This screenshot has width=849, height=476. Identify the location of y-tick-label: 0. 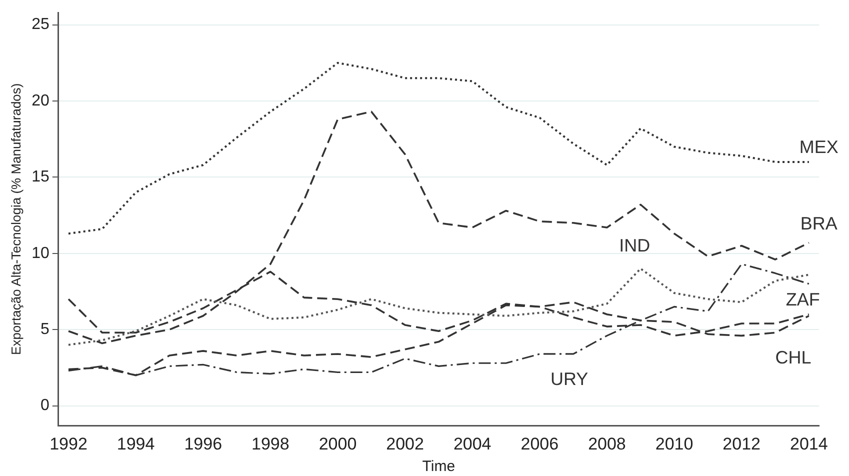
(45, 405).